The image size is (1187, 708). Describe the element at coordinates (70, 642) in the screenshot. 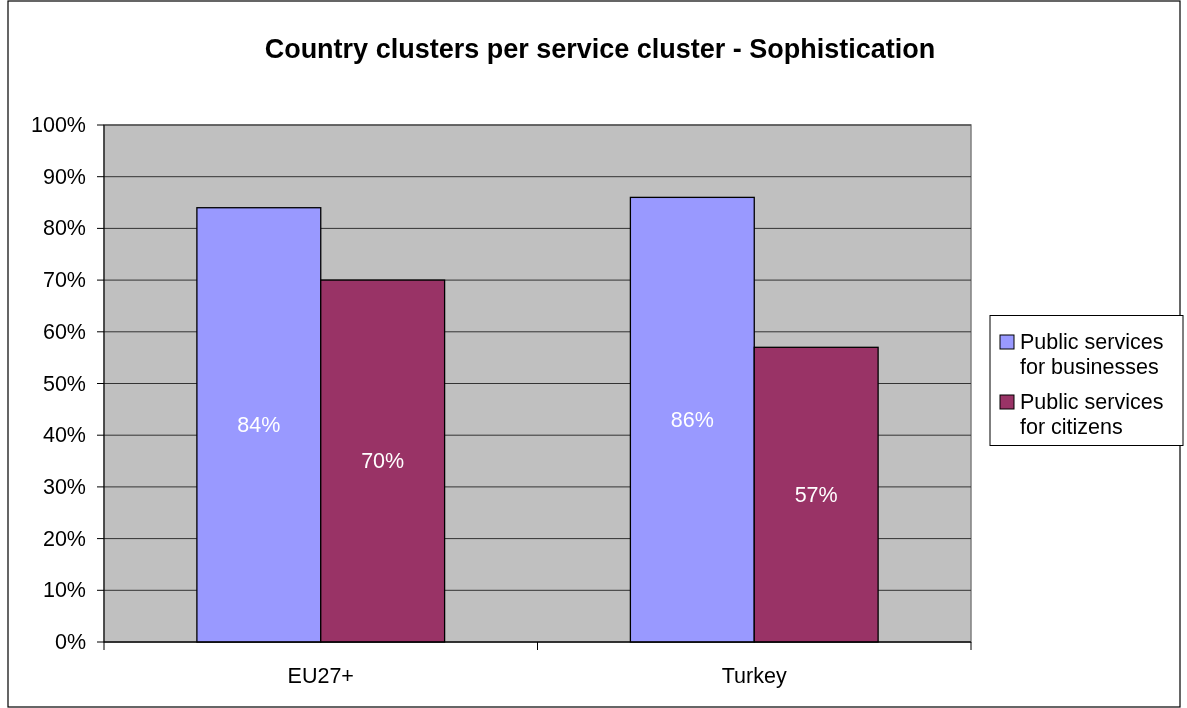

I see `y-tick-label: 0%` at that location.